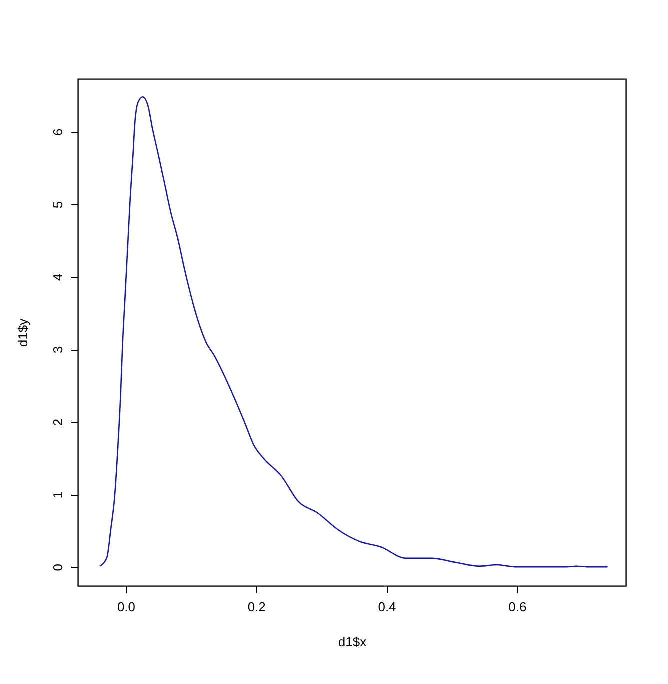  Describe the element at coordinates (387, 607) in the screenshot. I see `x-tick-label: 0.4` at that location.